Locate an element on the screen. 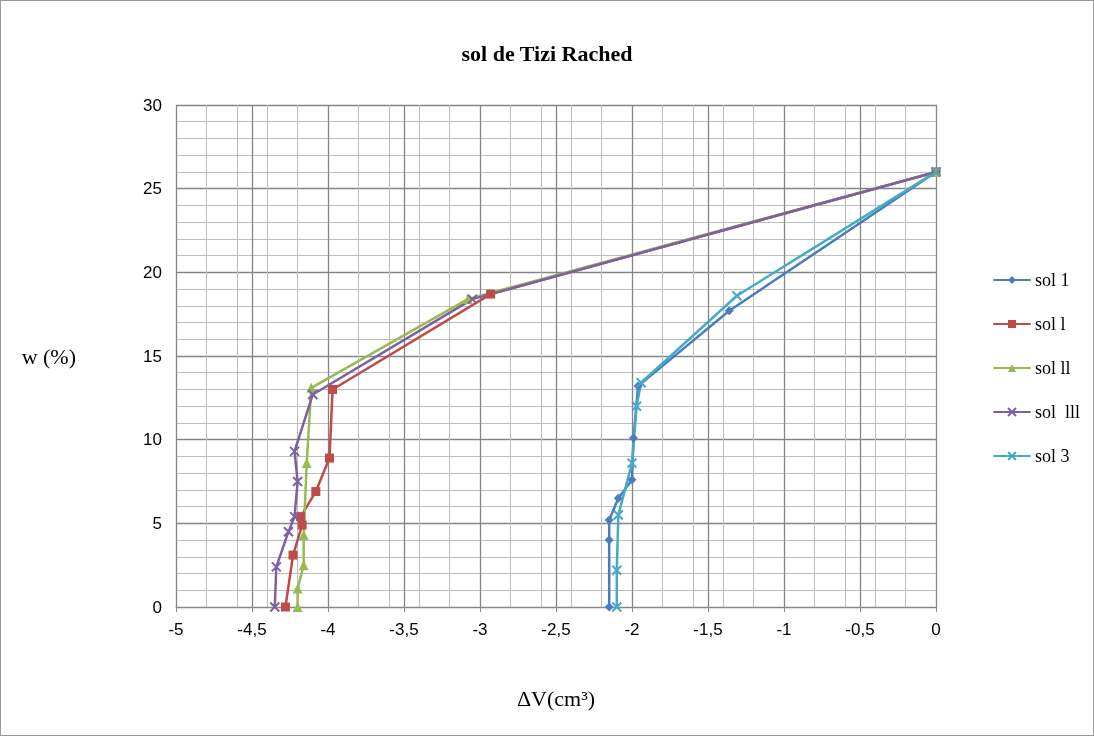 Image resolution: width=1094 pixels, height=736 pixels. legend-label: sol 1 is located at coordinates (1052, 280).